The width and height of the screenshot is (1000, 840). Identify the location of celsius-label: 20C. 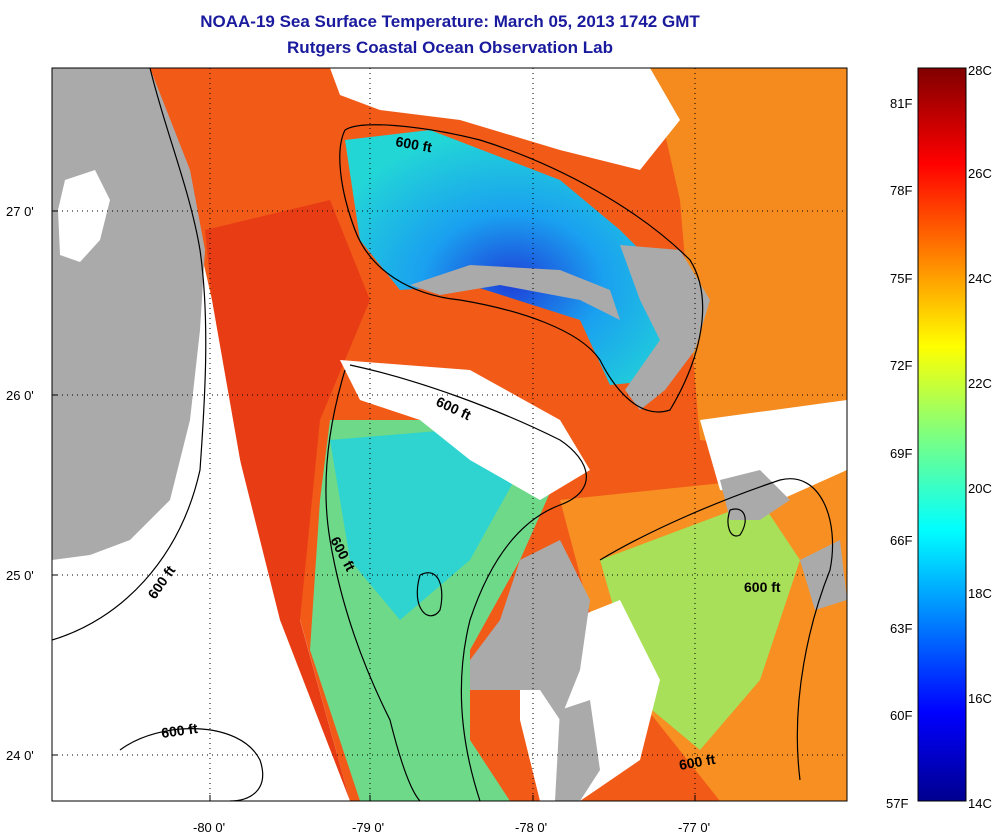
(980, 488).